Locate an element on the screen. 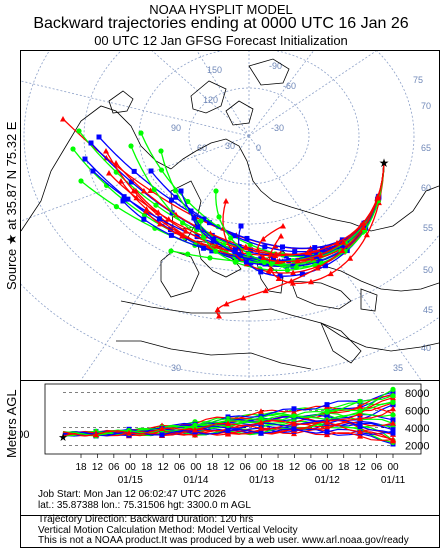  height-axis-label: Meters AGL is located at coordinates (11, 423).